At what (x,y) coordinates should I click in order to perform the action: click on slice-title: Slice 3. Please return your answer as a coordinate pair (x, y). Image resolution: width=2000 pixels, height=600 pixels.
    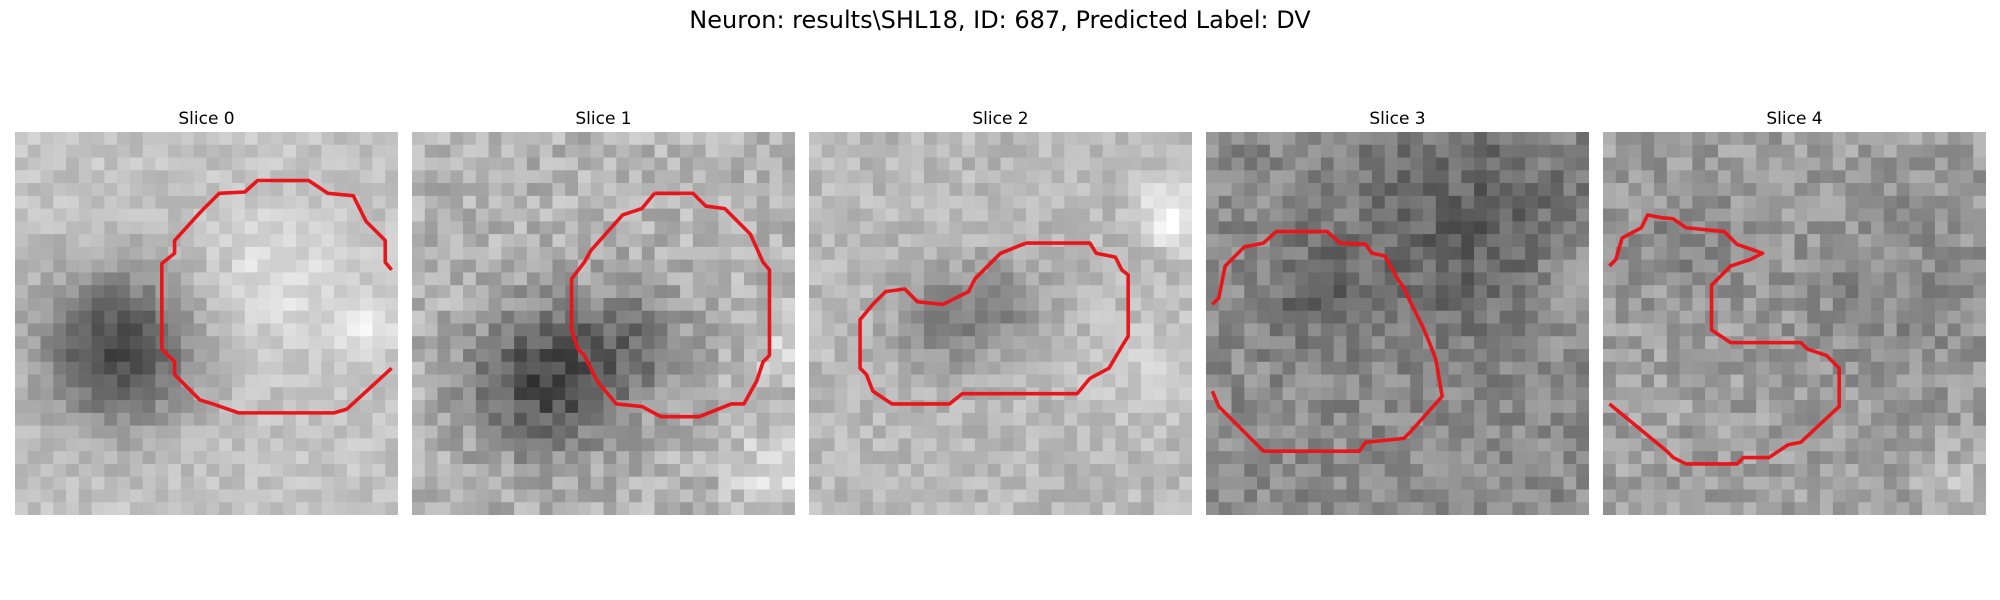
    Looking at the image, I should click on (1397, 119).